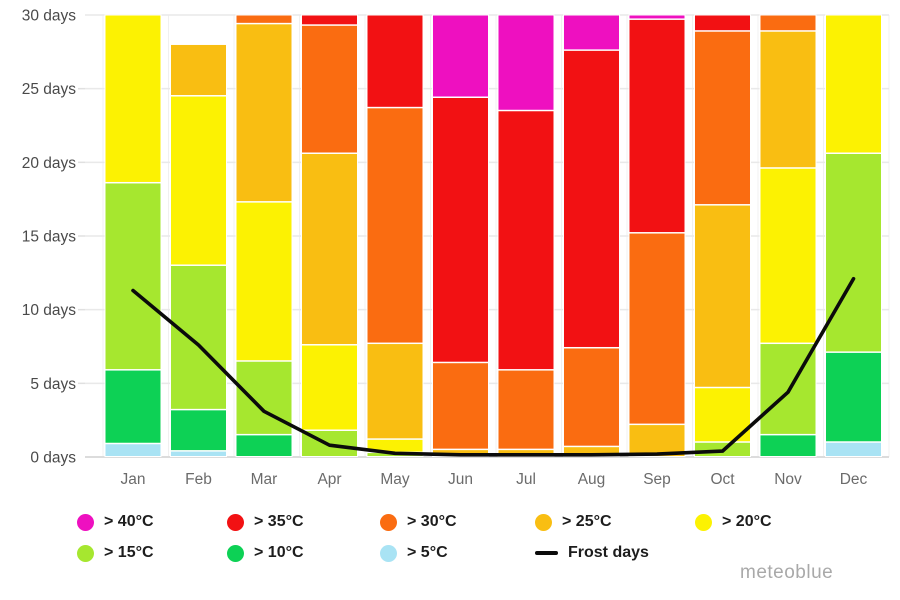  Describe the element at coordinates (494, 479) in the screenshot. I see `x-axis-labels: Jan Feb Mar Apr May Jun Jul Aug Sep Oct Nov Dec` at that location.